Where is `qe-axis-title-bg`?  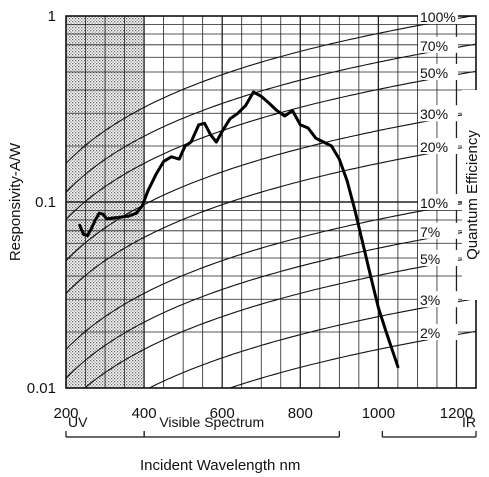
qe-axis-title-bg is located at coordinates (472, 195).